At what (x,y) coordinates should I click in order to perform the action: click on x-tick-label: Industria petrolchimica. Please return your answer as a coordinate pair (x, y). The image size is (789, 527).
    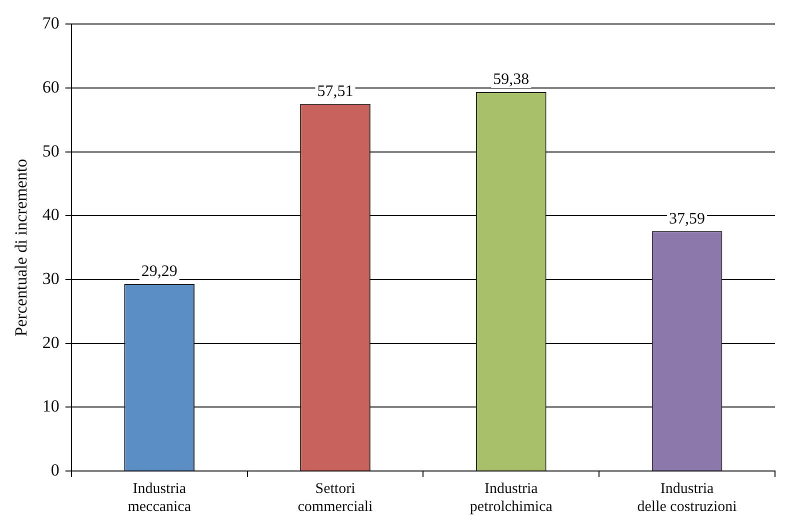
    Looking at the image, I should click on (511, 497).